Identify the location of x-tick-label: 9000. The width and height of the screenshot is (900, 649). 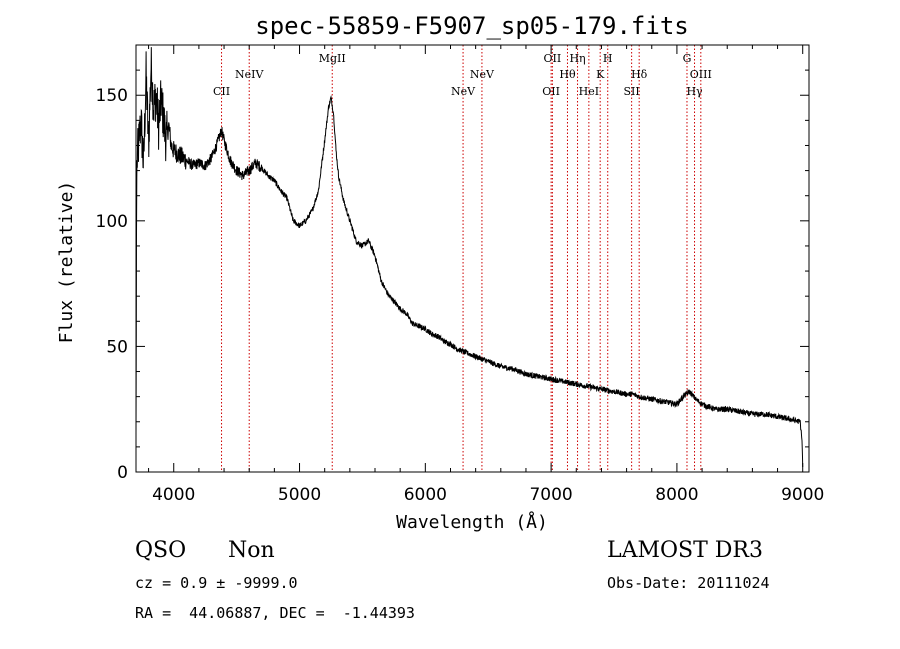
(802, 495).